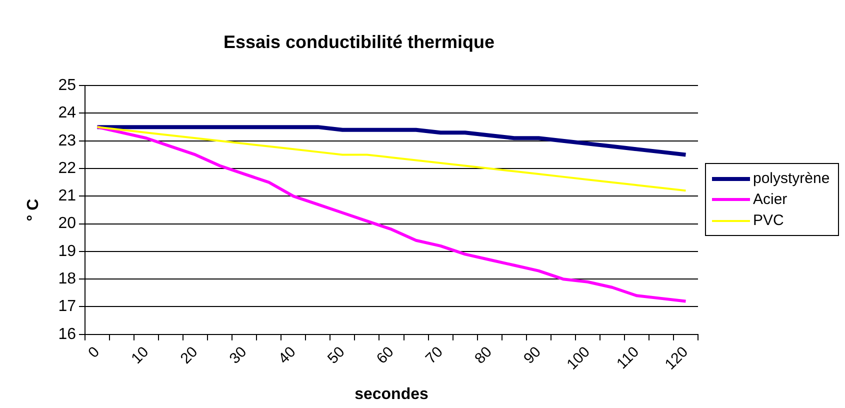  Describe the element at coordinates (238, 355) in the screenshot. I see `x-tick-label: 30` at that location.